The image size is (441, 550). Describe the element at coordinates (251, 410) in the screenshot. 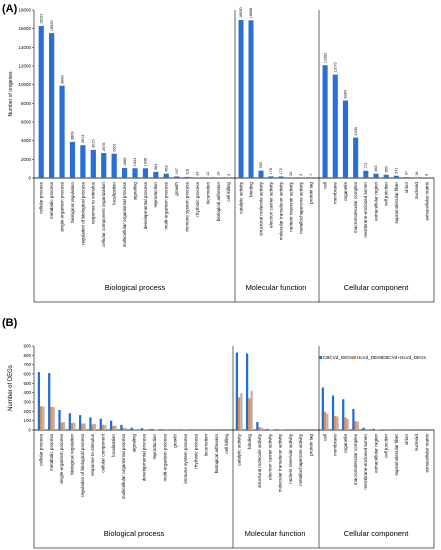

I see `bar-cbcvd-hlvd-degs-binding` at that location.